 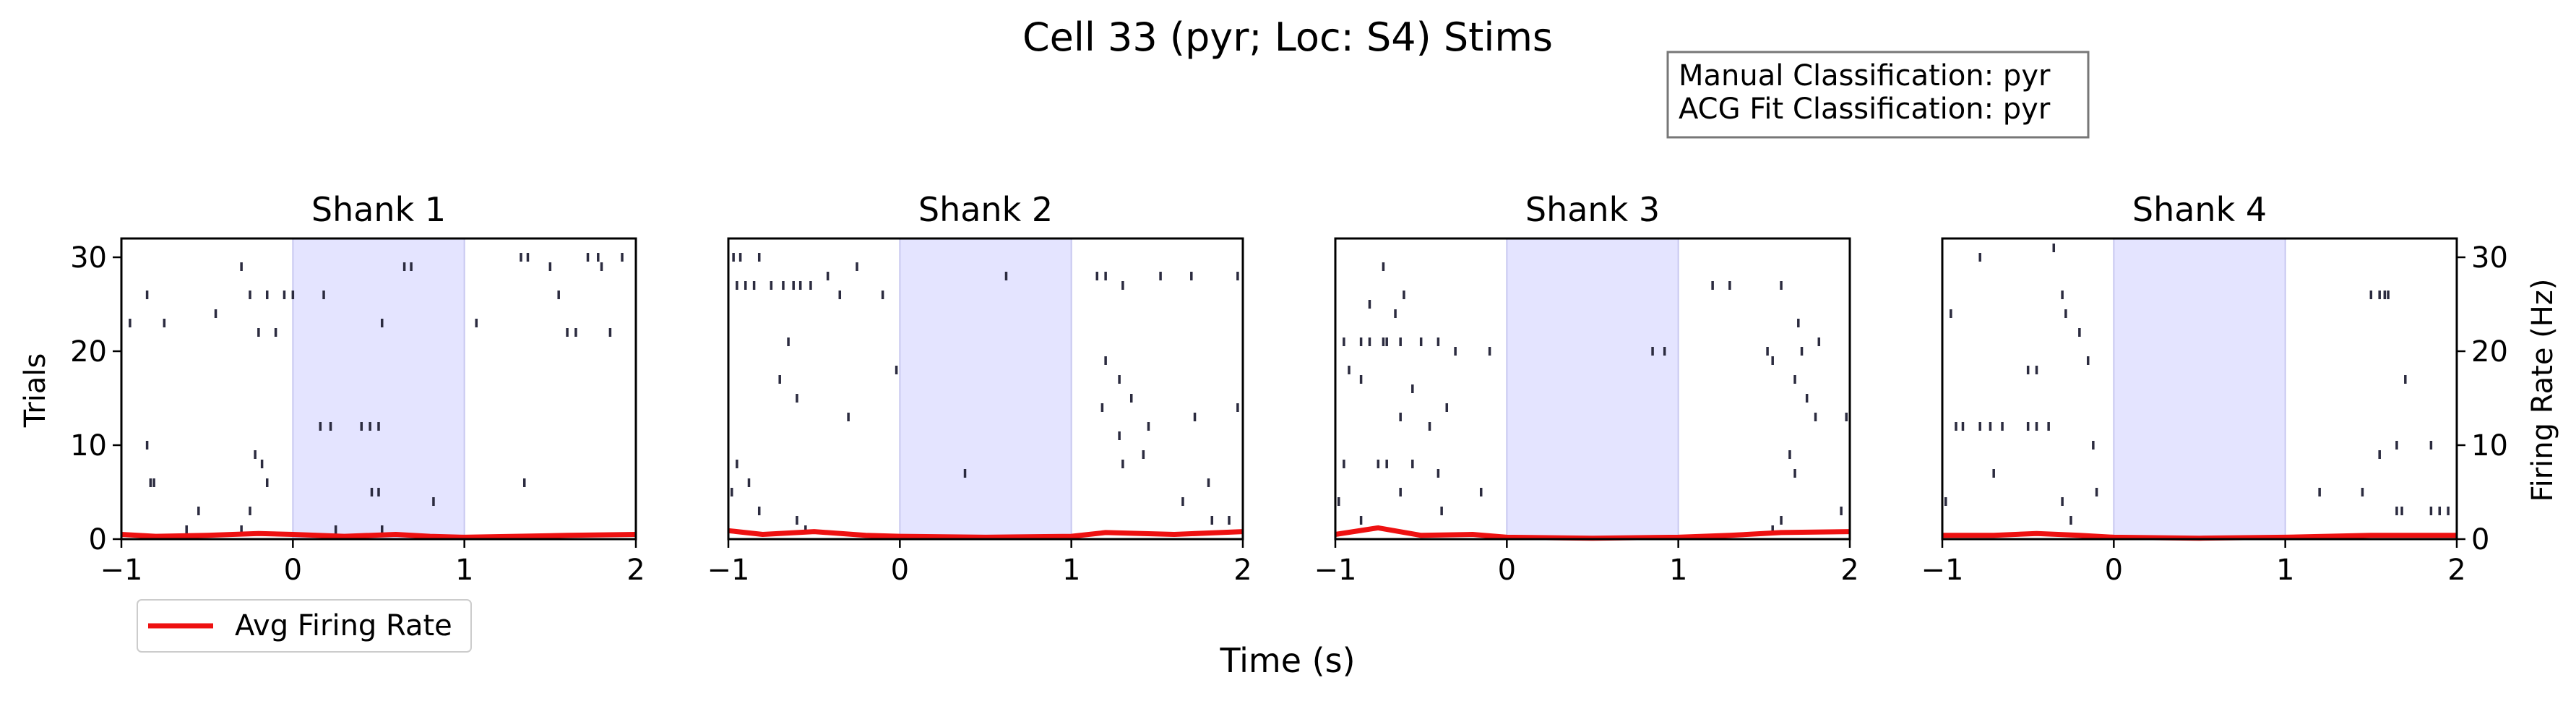 What do you see at coordinates (88, 258) in the screenshot?
I see `y-tick-label: 30` at bounding box center [88, 258].